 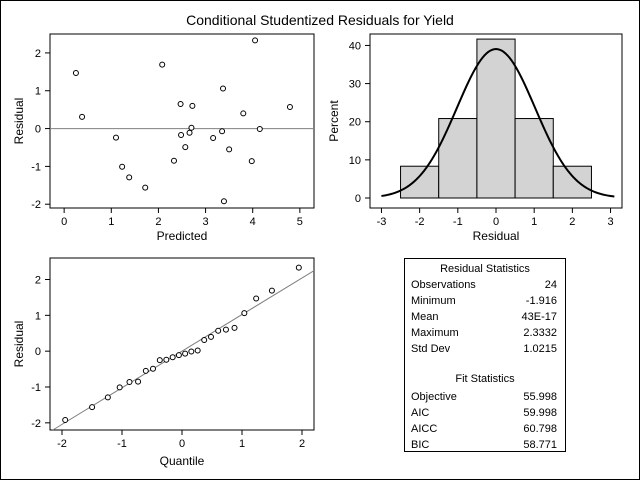 I want to click on histogram-xtick-label: 2, so click(x=572, y=222).